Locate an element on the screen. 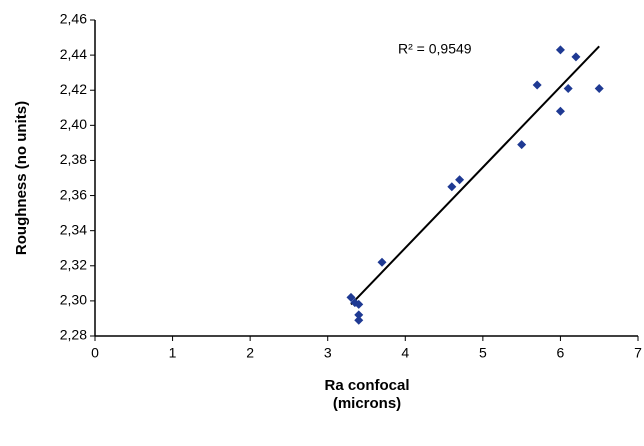  x-tick-label: 6 is located at coordinates (561, 353).